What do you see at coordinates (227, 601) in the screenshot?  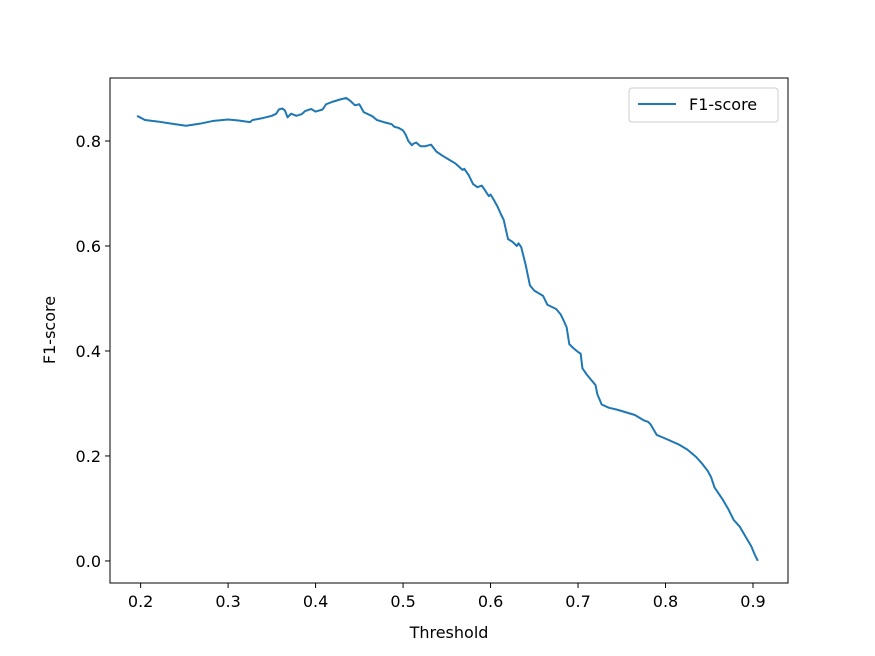 I see `x-tick-label: 0.3` at bounding box center [227, 601].